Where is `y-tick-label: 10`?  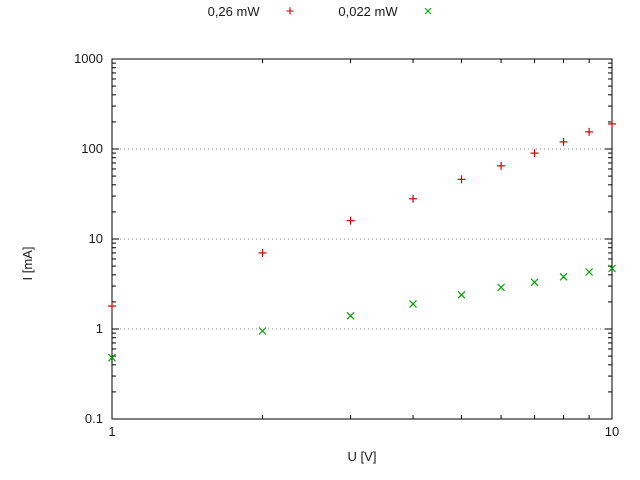 y-tick-label: 10 is located at coordinates (96, 238).